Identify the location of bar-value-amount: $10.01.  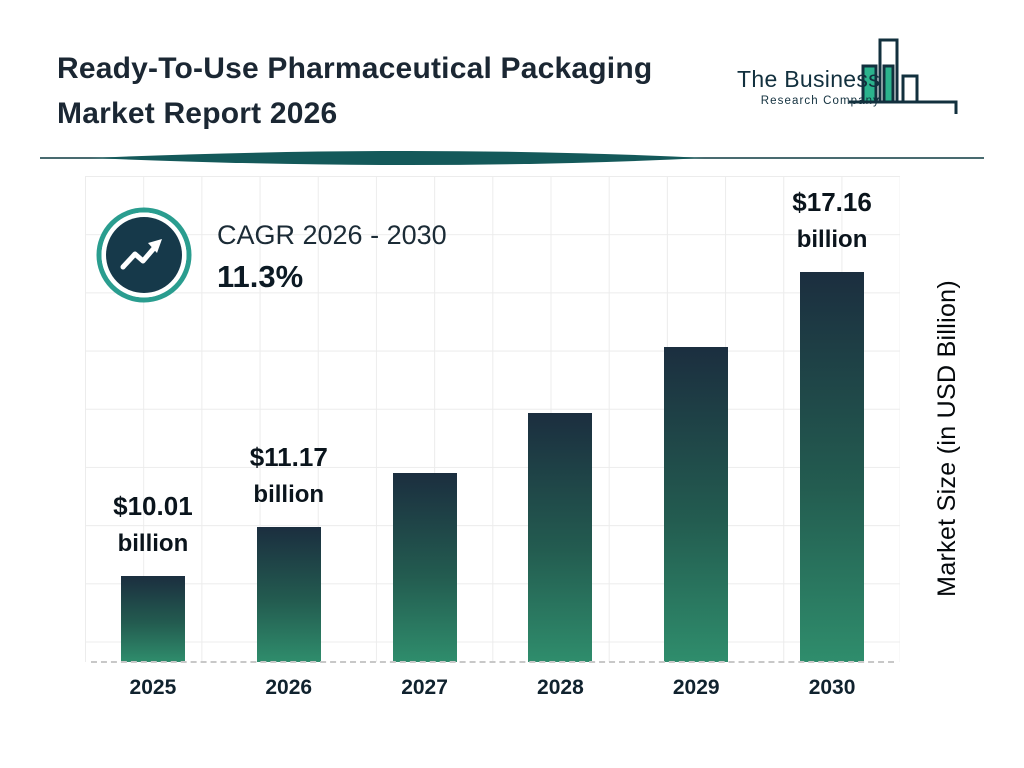
(153, 506).